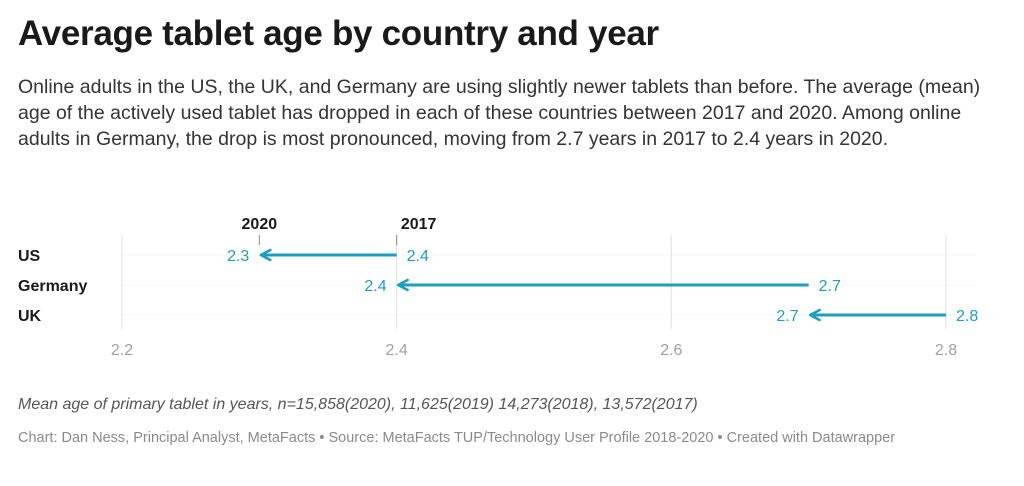 The height and width of the screenshot is (486, 1024). I want to click on data-label-2020: 2.7, so click(787, 316).